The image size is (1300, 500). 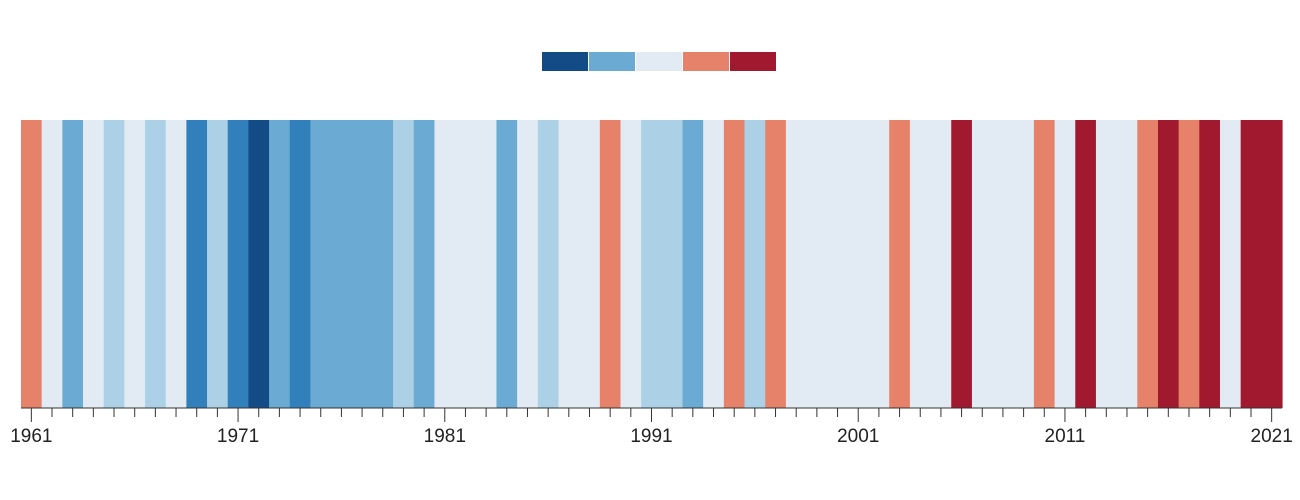 What do you see at coordinates (1106, 264) in the screenshot?
I see `stripe-2013` at bounding box center [1106, 264].